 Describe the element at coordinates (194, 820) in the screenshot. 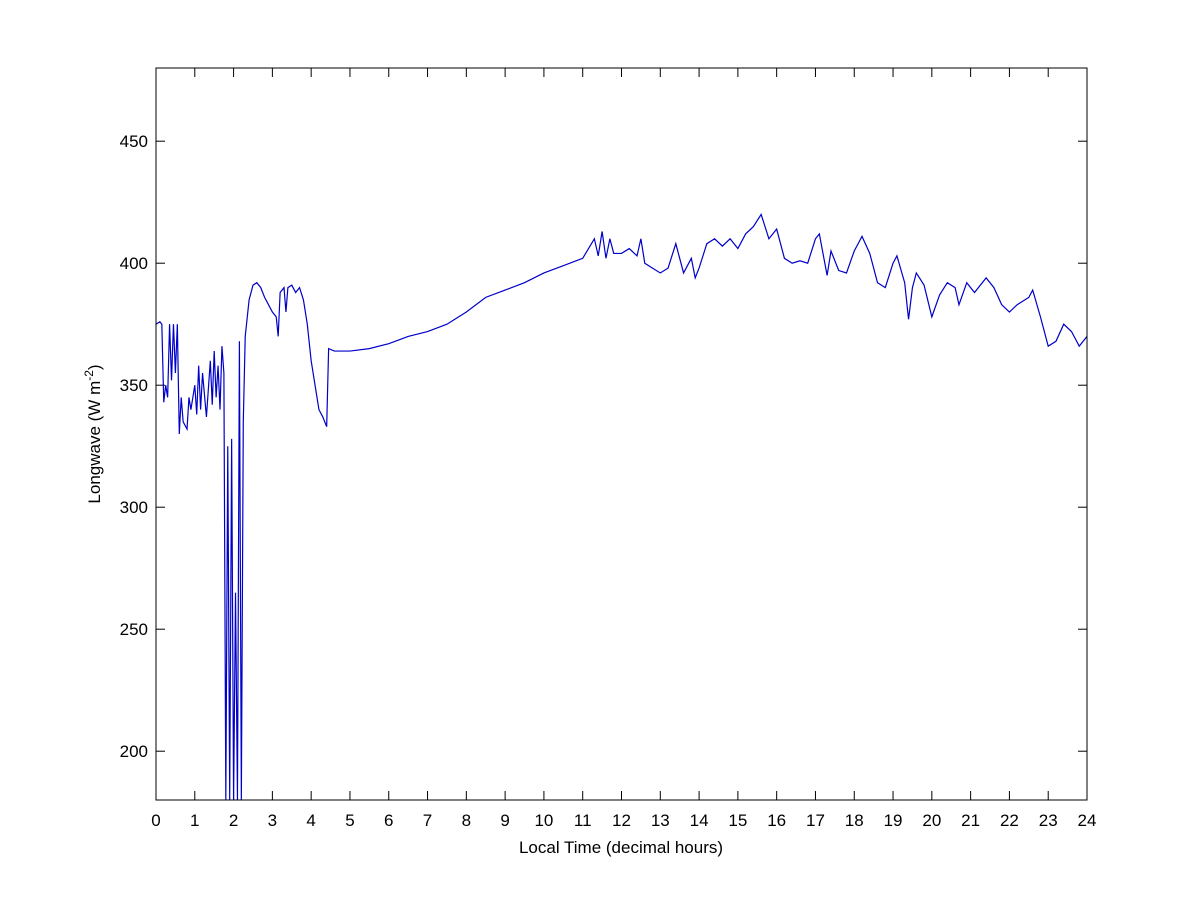

I see `x-tick-label: 1` at that location.